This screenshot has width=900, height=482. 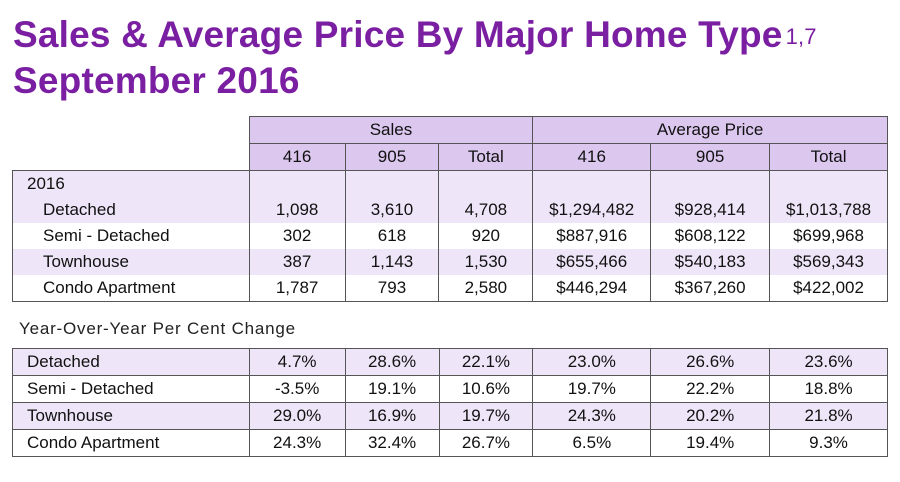 What do you see at coordinates (710, 236) in the screenshot?
I see `table-cell: $608,122` at bounding box center [710, 236].